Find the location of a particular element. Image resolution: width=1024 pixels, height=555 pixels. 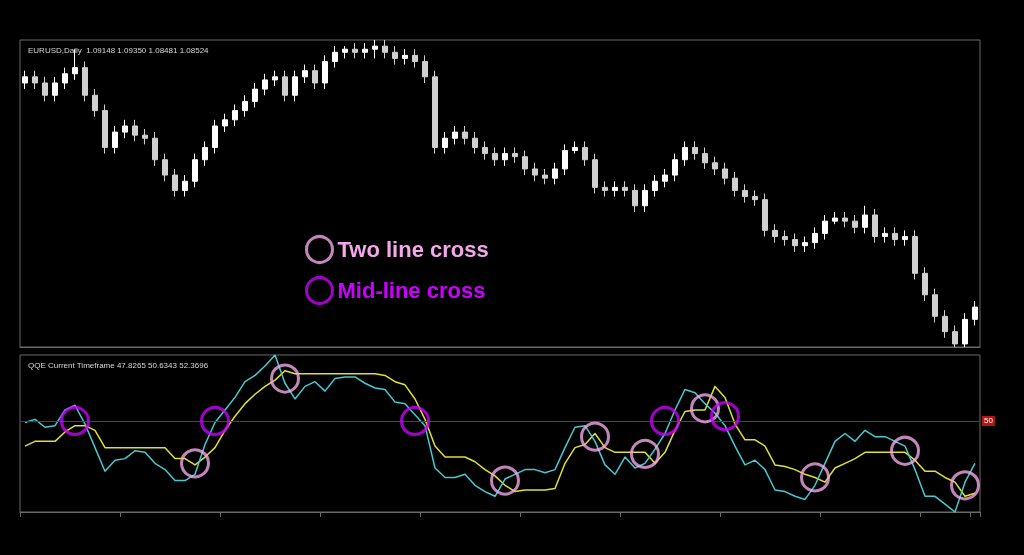

text: QQE Current Timeframe 47.8265 50.6343 52.3696 is located at coordinates (118, 365).